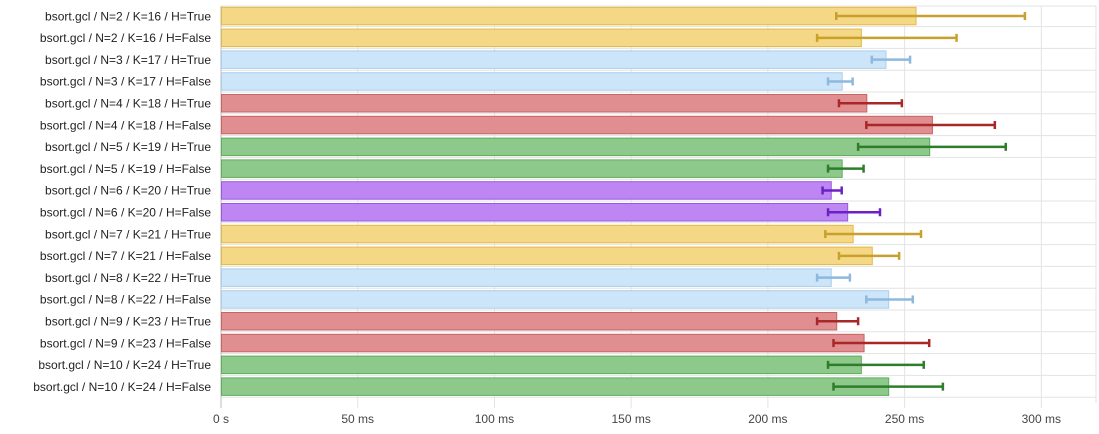  I want to click on category-label: bsort.gcl / N=2 / K=16 / H=False, so click(125, 38).